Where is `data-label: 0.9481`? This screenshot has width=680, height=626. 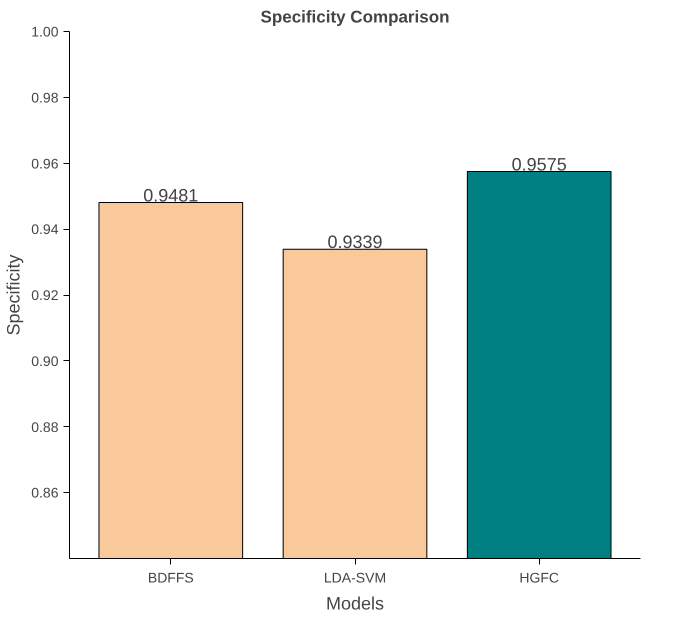
data-label: 0.9481 is located at coordinates (170, 195).